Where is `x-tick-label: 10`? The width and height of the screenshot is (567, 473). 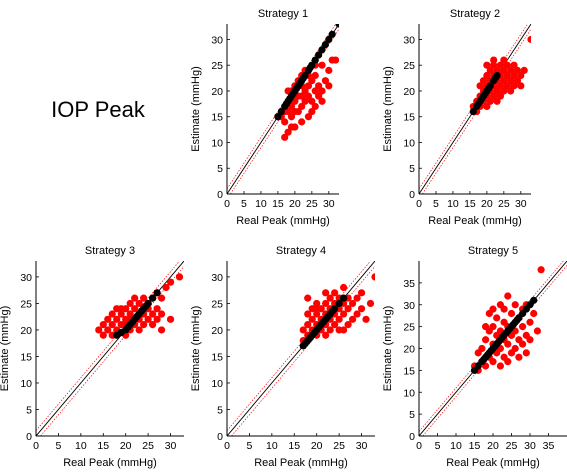
x-tick-label: 10 is located at coordinates (272, 446).